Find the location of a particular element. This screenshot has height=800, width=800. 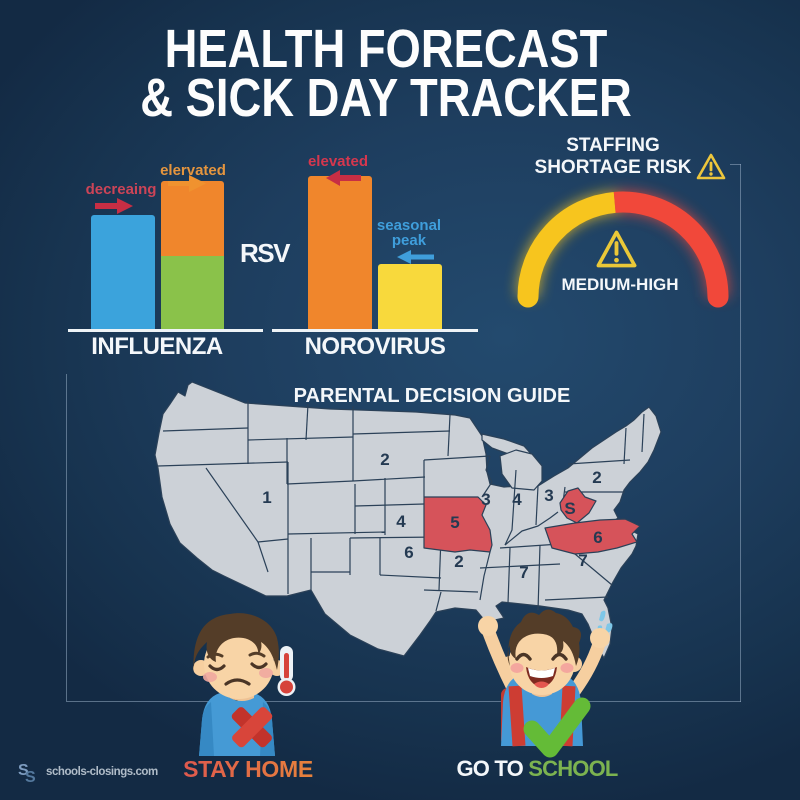

svg-text: 5 is located at coordinates (454, 522).